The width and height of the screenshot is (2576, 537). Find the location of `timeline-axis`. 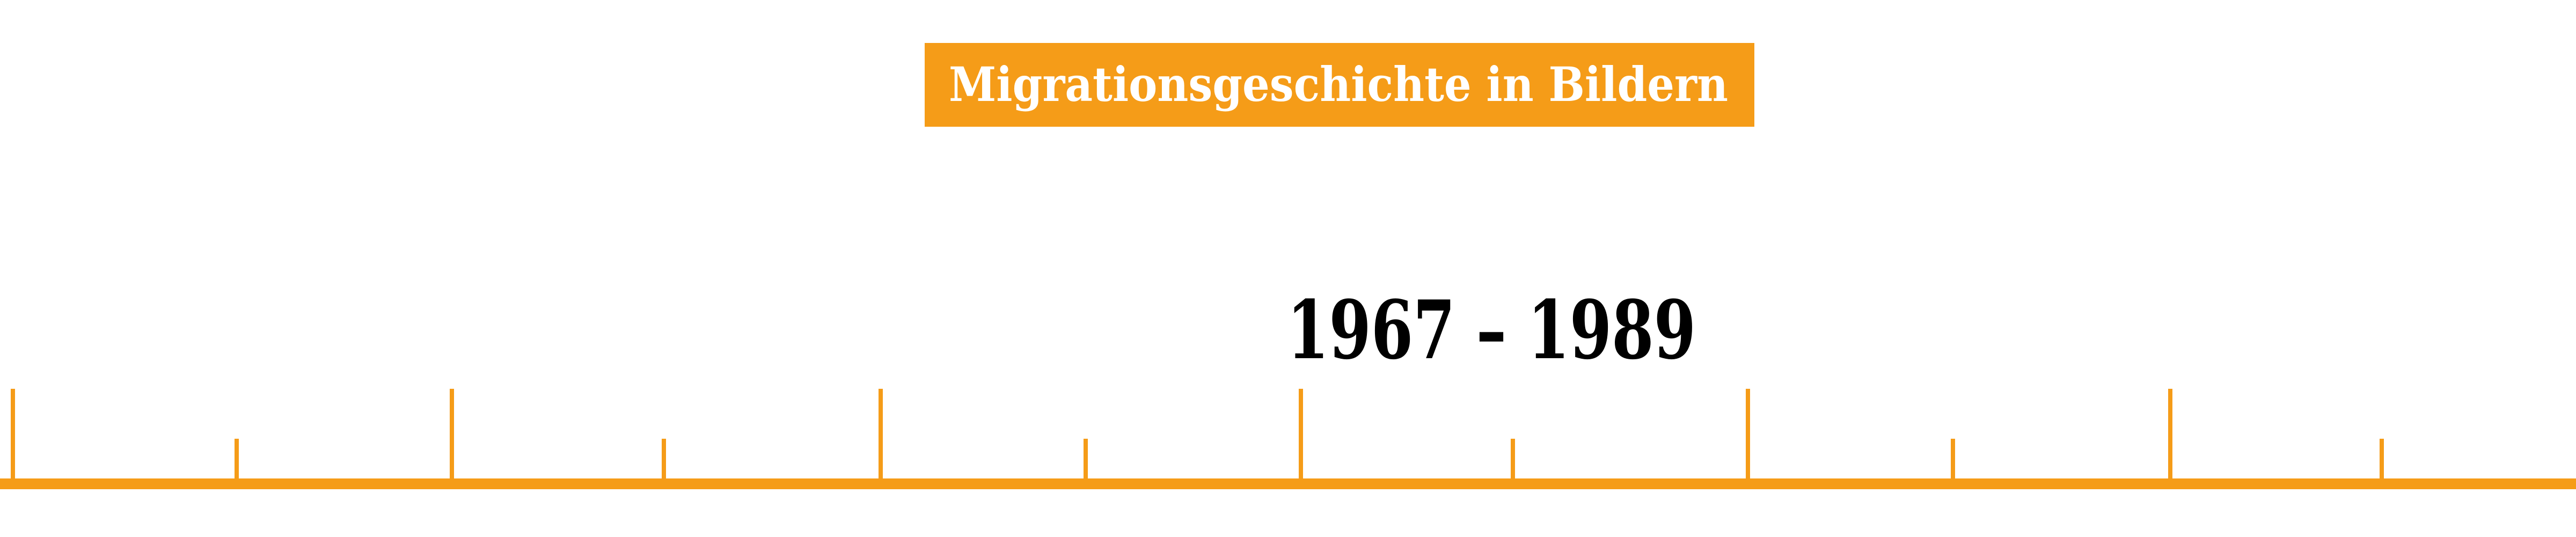

timeline-axis is located at coordinates (1288, 484).